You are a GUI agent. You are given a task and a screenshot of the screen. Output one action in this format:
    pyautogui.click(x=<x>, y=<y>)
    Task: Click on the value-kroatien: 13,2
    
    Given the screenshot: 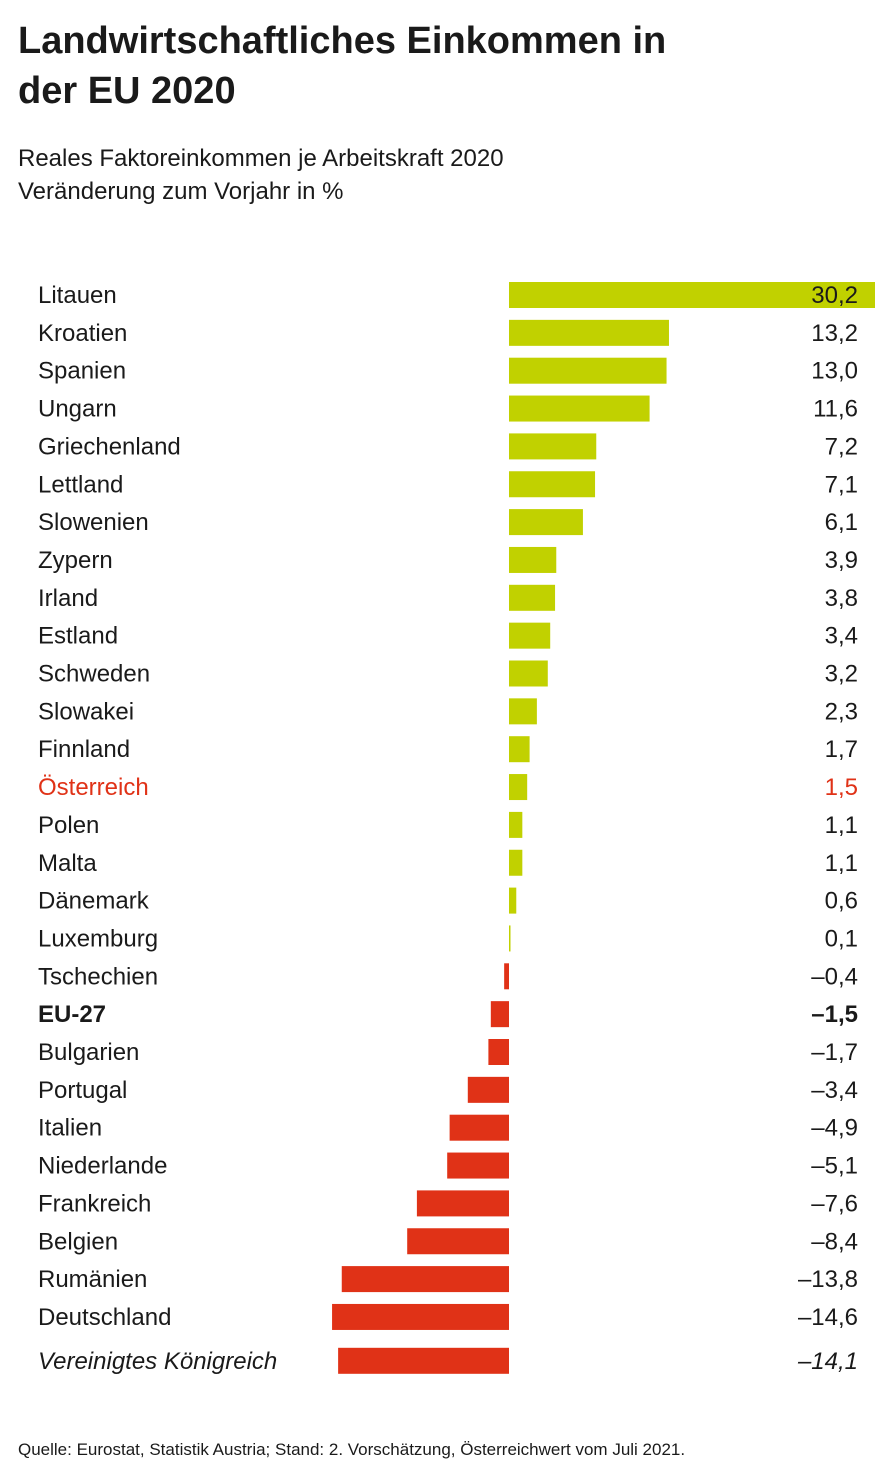 What is the action you would take?
    pyautogui.click(x=834, y=333)
    